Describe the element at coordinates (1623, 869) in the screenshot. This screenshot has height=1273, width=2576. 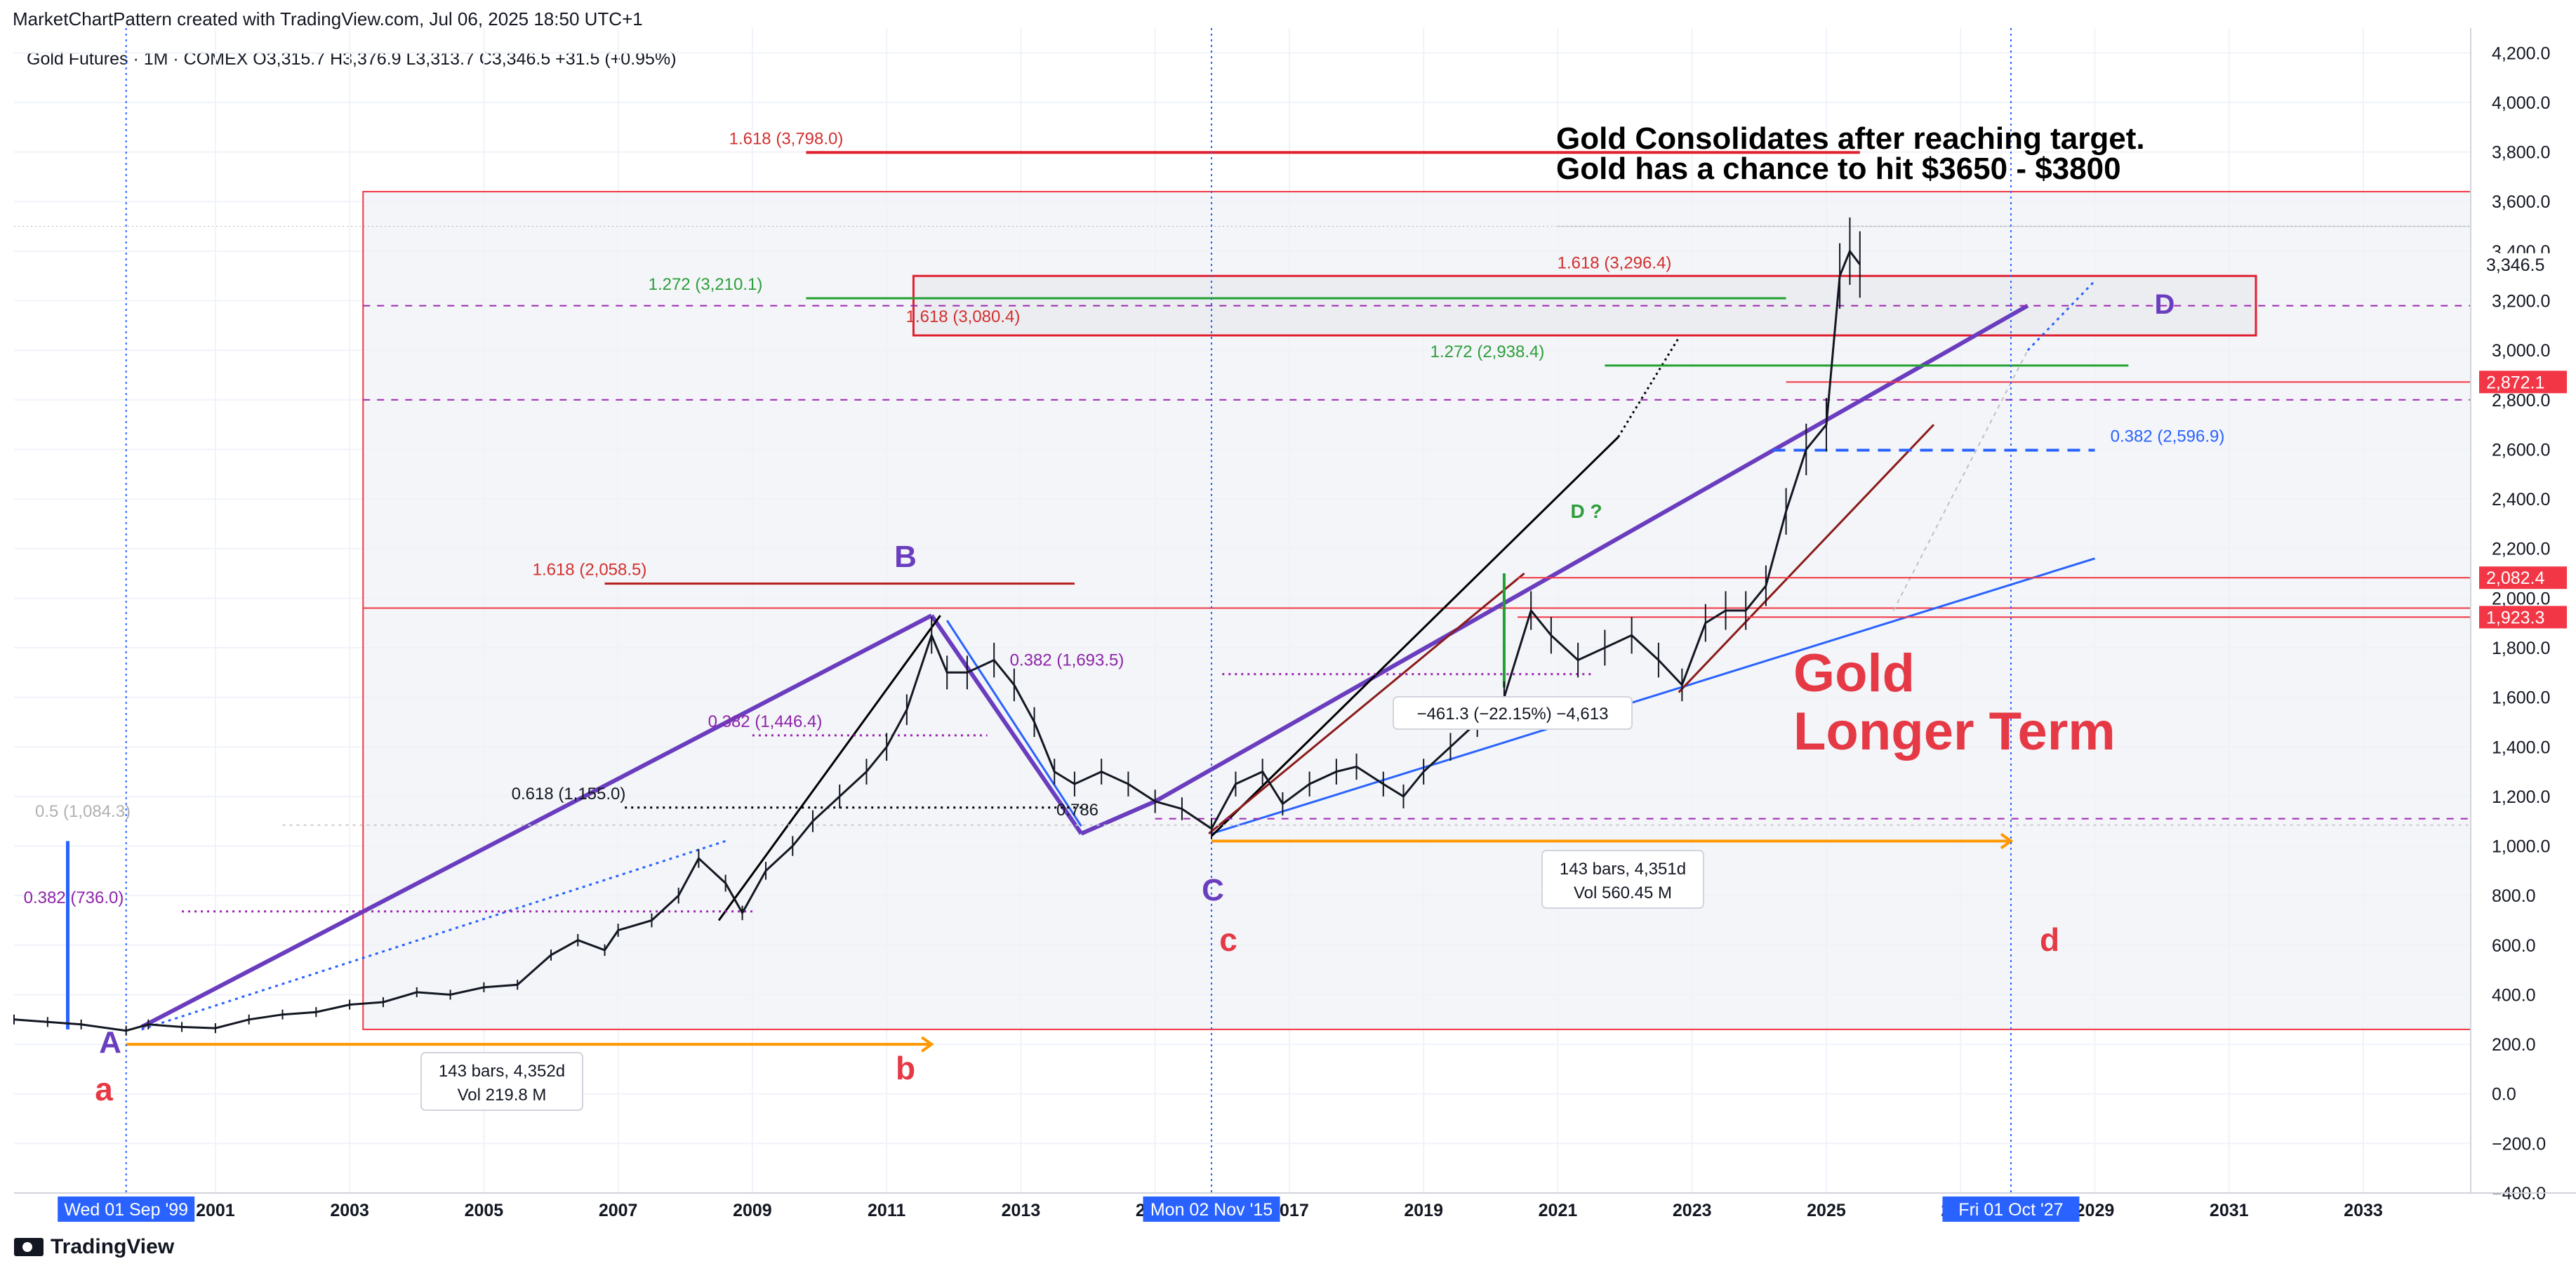
I see `measure-box-line1: 143 bars, 4,351d` at that location.